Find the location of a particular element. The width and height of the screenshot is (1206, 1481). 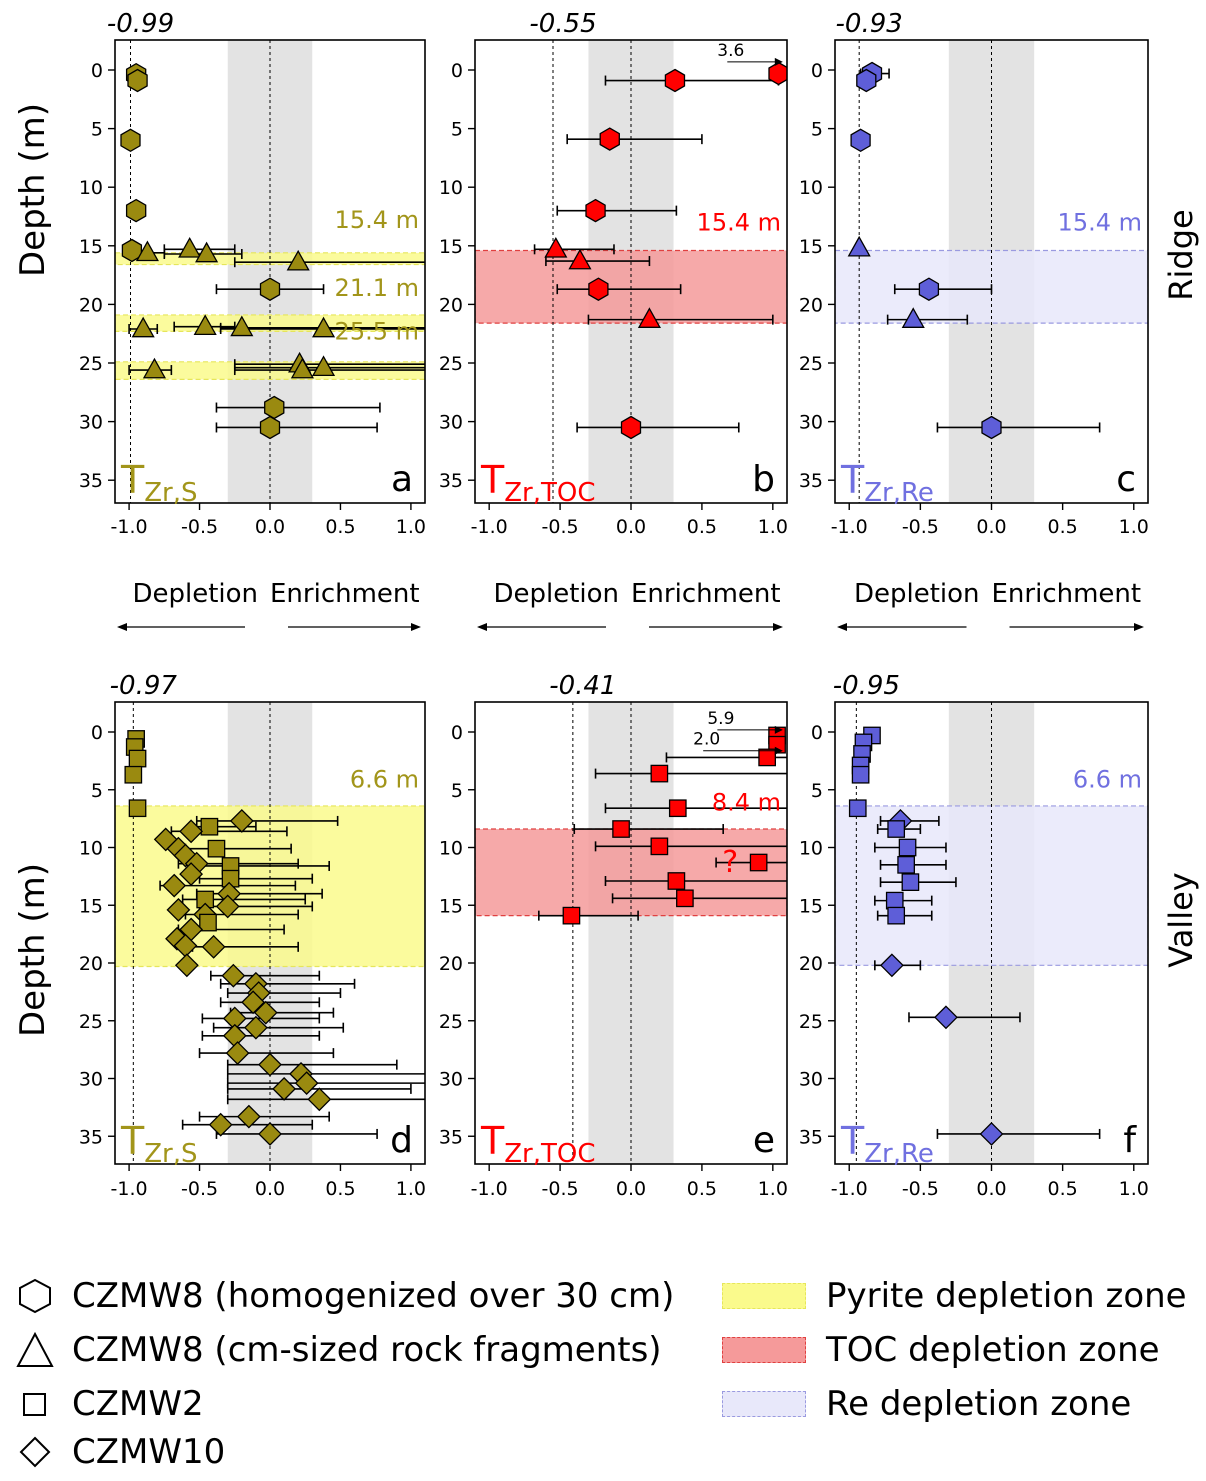

tau-label: TZr,Re is located at coordinates (887, 1144).